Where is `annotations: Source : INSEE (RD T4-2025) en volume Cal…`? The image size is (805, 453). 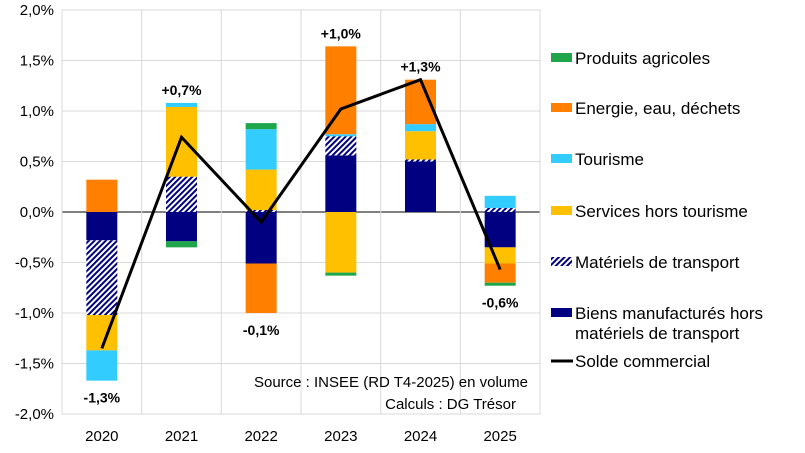 annotations: Source : INSEE (RD T4-2025) en volume Cal… is located at coordinates (391, 393).